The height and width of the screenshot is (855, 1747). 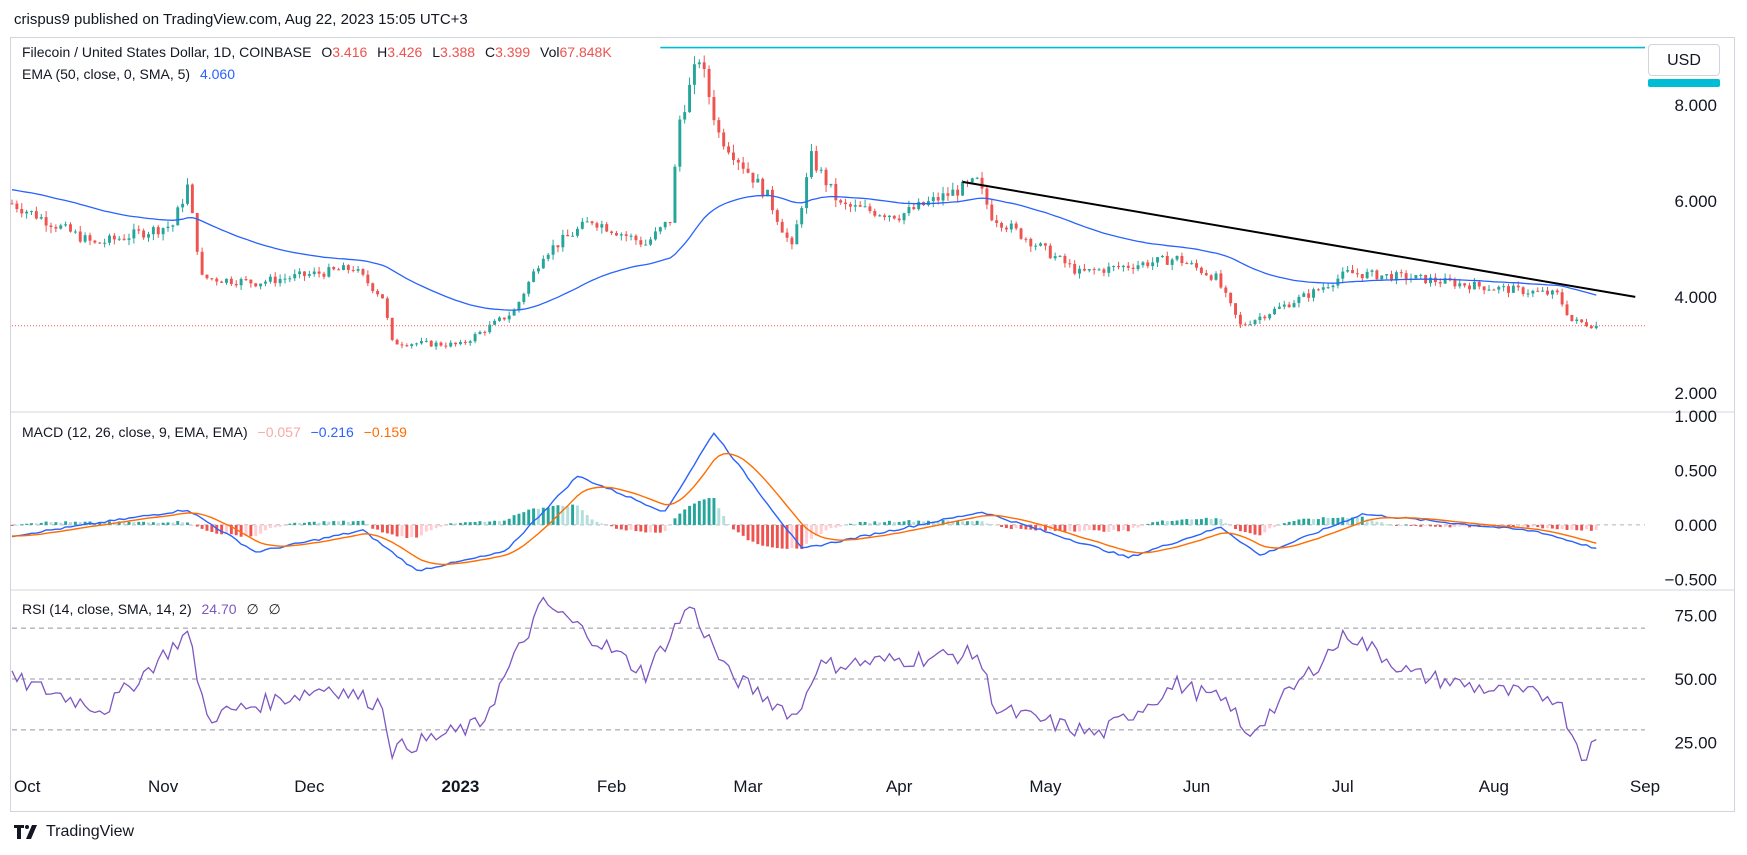 What do you see at coordinates (1343, 786) in the screenshot?
I see `time-axis-label: Jul` at bounding box center [1343, 786].